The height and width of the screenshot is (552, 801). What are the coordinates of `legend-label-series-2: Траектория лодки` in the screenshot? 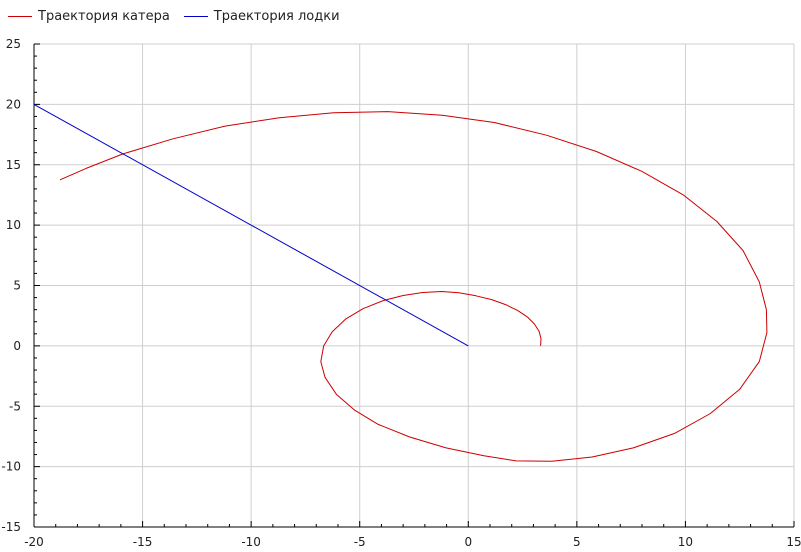 It's located at (276, 16).